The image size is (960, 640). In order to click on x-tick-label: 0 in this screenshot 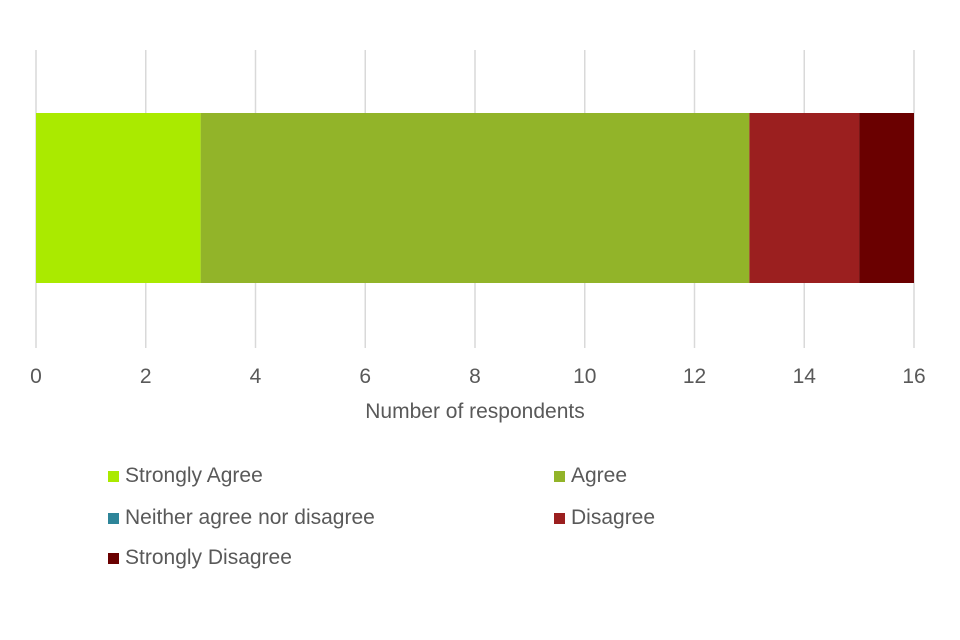, I will do `click(36, 376)`.